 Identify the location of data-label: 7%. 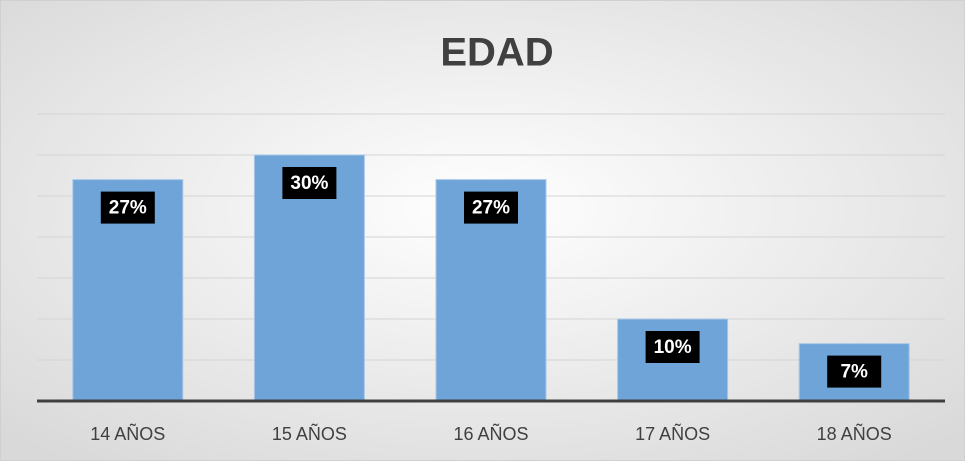
(854, 372).